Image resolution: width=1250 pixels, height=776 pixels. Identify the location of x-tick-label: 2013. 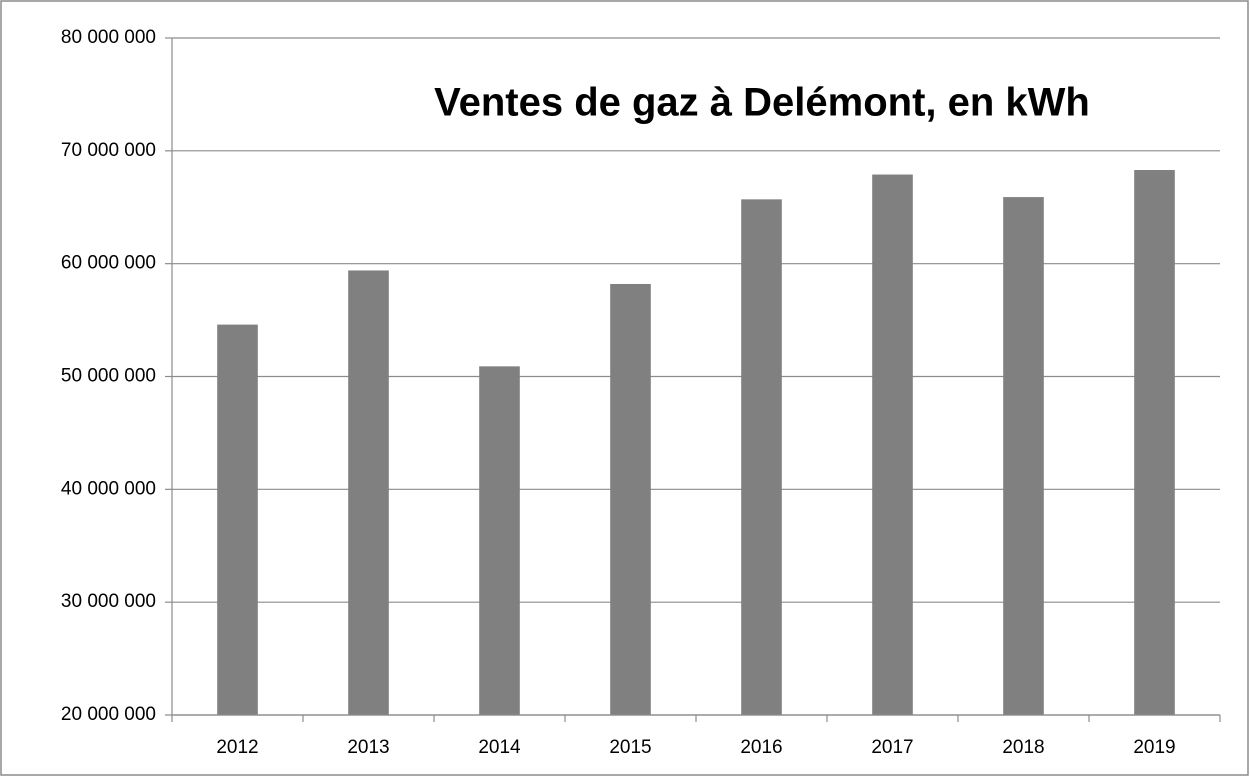
(368, 747).